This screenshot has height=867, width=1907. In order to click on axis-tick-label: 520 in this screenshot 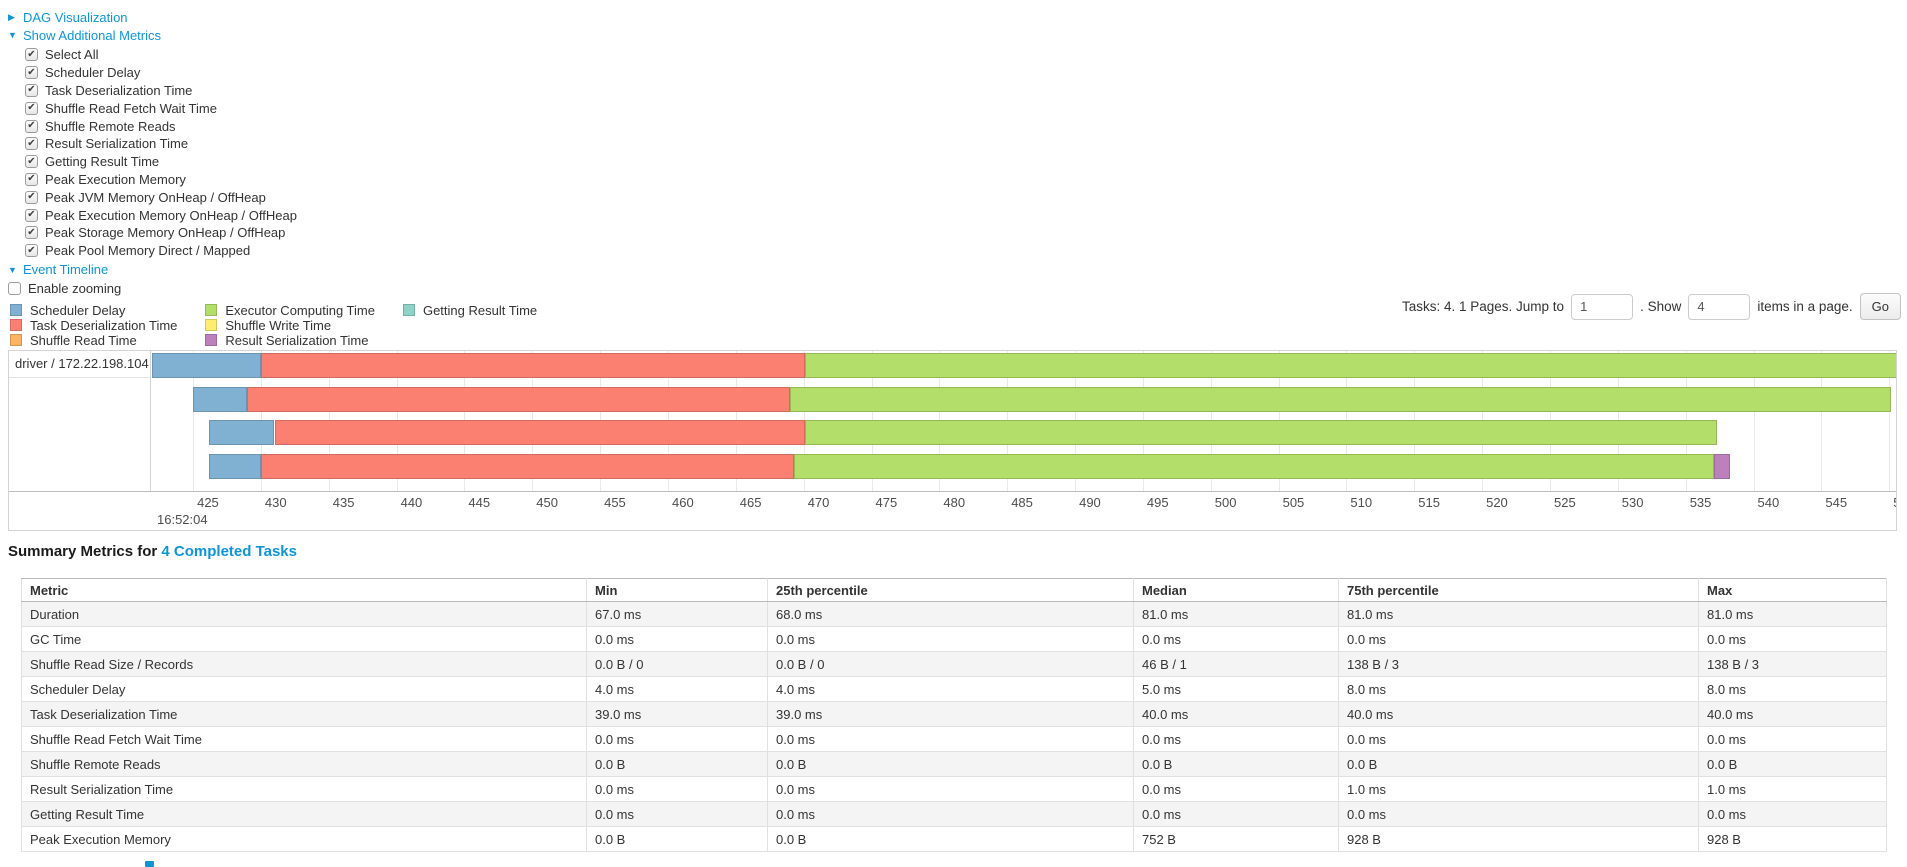, I will do `click(1497, 502)`.